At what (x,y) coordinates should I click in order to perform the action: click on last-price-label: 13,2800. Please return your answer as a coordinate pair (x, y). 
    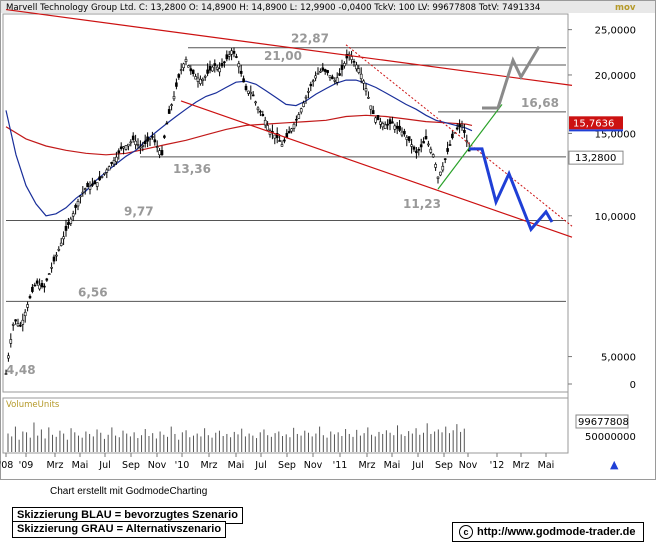
    Looking at the image, I should click on (595, 158).